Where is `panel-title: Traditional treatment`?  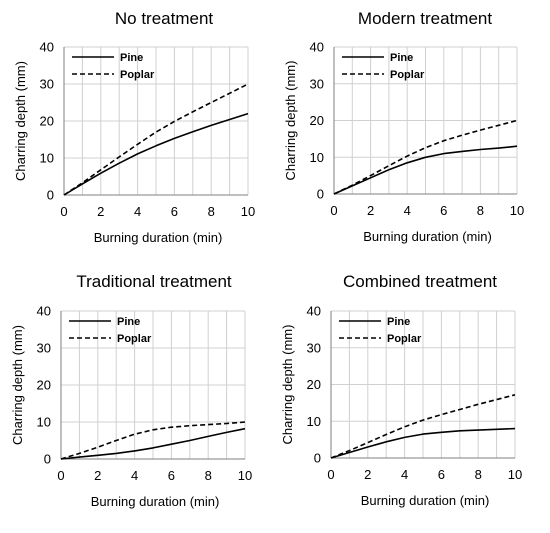 panel-title: Traditional treatment is located at coordinates (154, 281).